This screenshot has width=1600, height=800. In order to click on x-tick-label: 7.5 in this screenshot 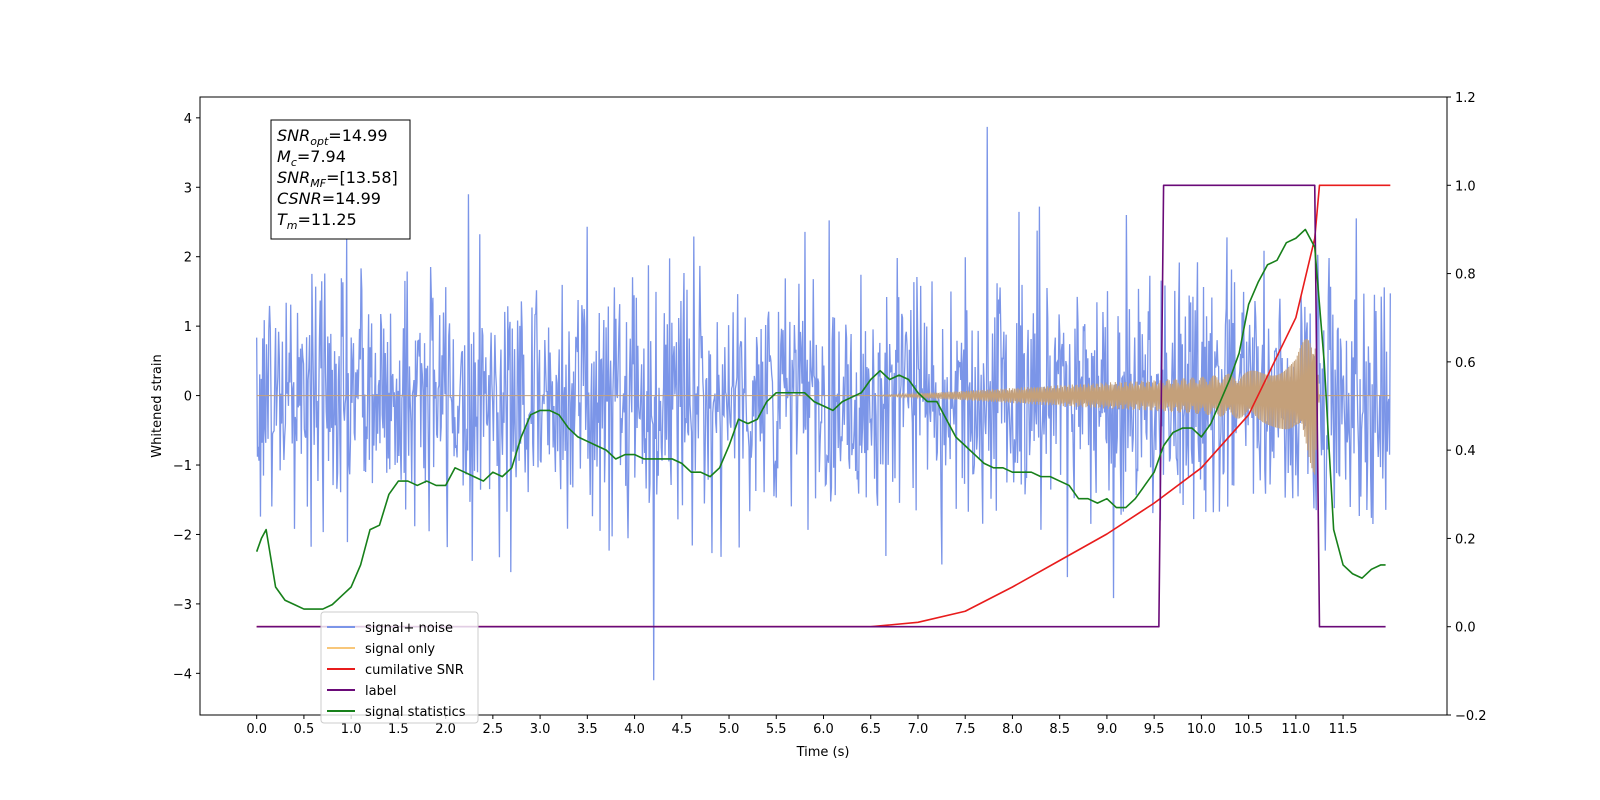, I will do `click(965, 729)`.